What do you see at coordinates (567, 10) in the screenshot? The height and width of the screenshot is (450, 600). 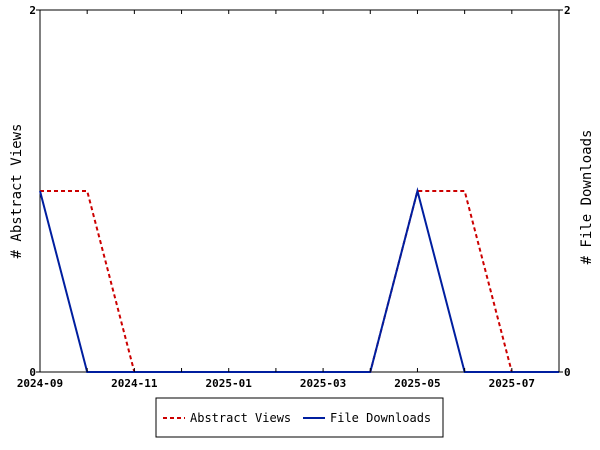 I see `y2-tick-label: 2` at bounding box center [567, 10].